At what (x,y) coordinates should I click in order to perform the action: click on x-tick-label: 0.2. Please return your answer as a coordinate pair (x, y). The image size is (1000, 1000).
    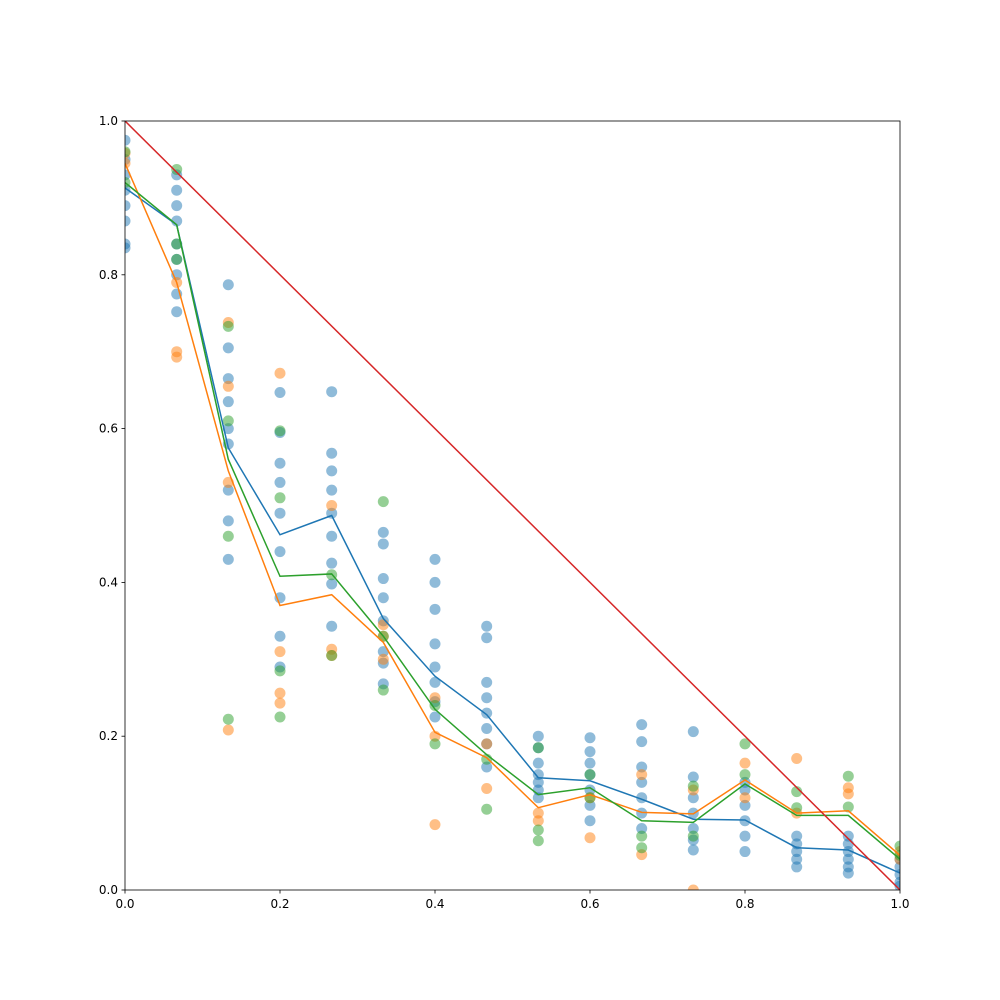
    Looking at the image, I should click on (279, 904).